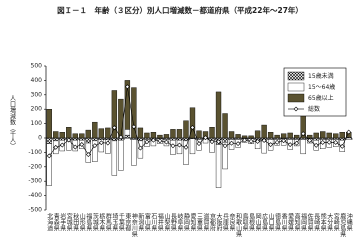 The width and height of the screenshot is (360, 240). What do you see at coordinates (159, 222) in the screenshot?
I see `x-tick-label: 福井県` at bounding box center [159, 222].